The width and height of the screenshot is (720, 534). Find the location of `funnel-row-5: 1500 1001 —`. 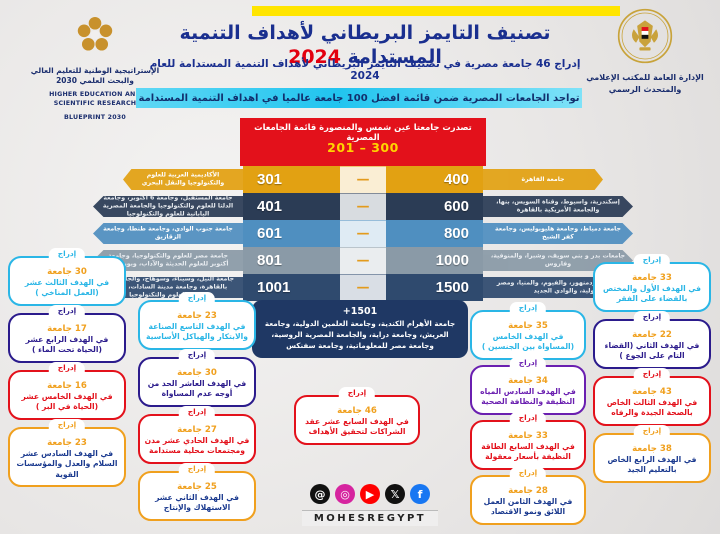

funnel-row-5: 1500 1001 — is located at coordinates (363, 287).